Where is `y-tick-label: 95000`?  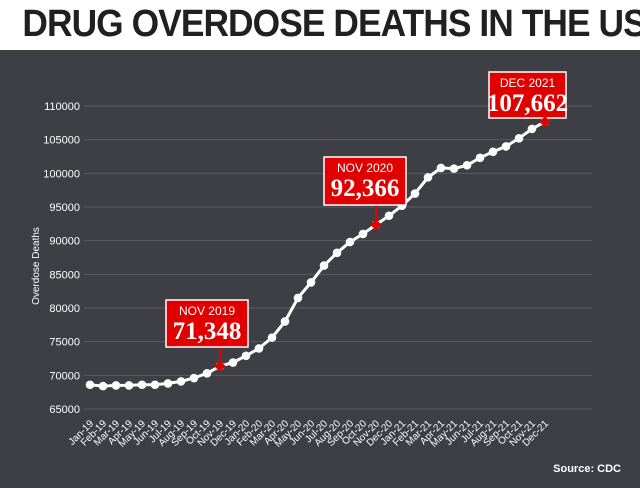 y-tick-label: 95000 is located at coordinates (64, 208).